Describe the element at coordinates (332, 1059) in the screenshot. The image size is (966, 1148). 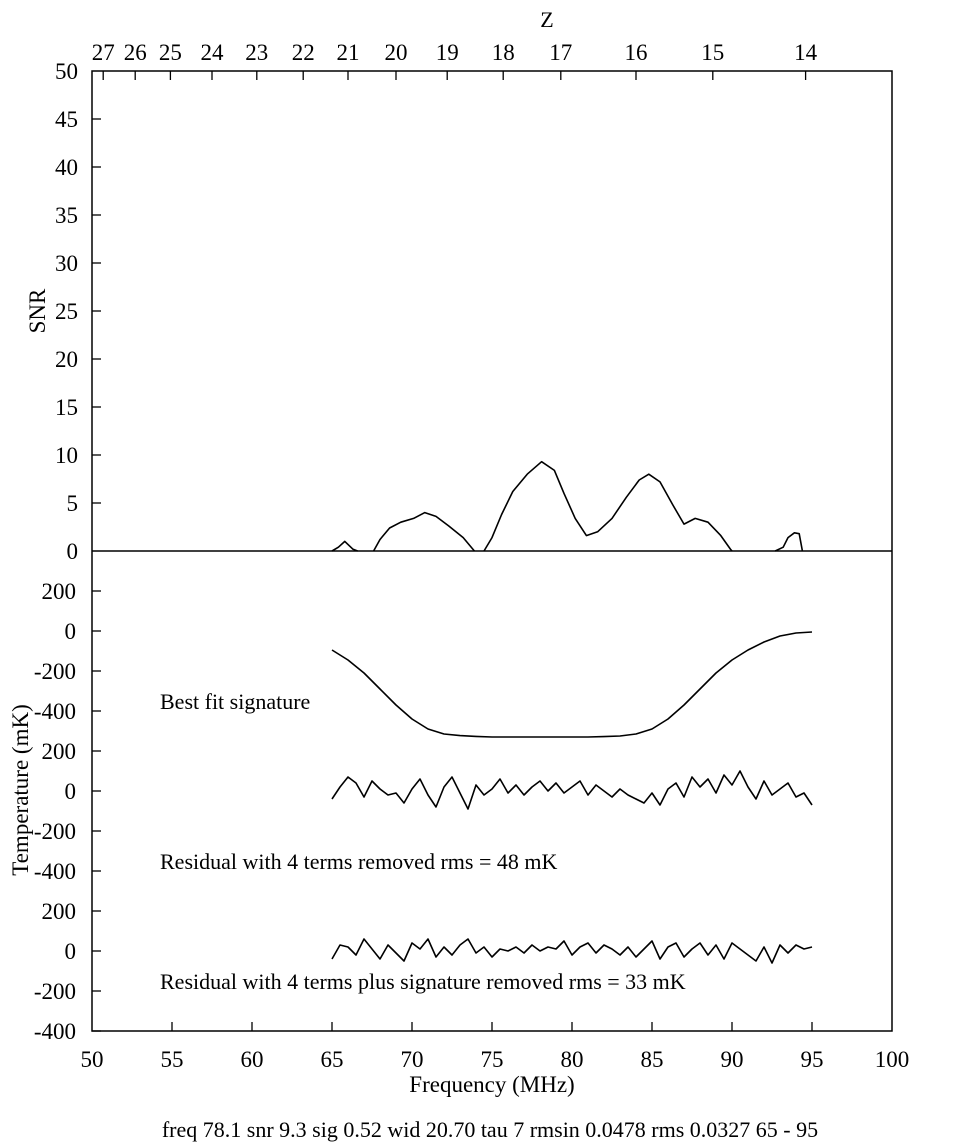
I see `x-axis-tick-label: 65` at that location.